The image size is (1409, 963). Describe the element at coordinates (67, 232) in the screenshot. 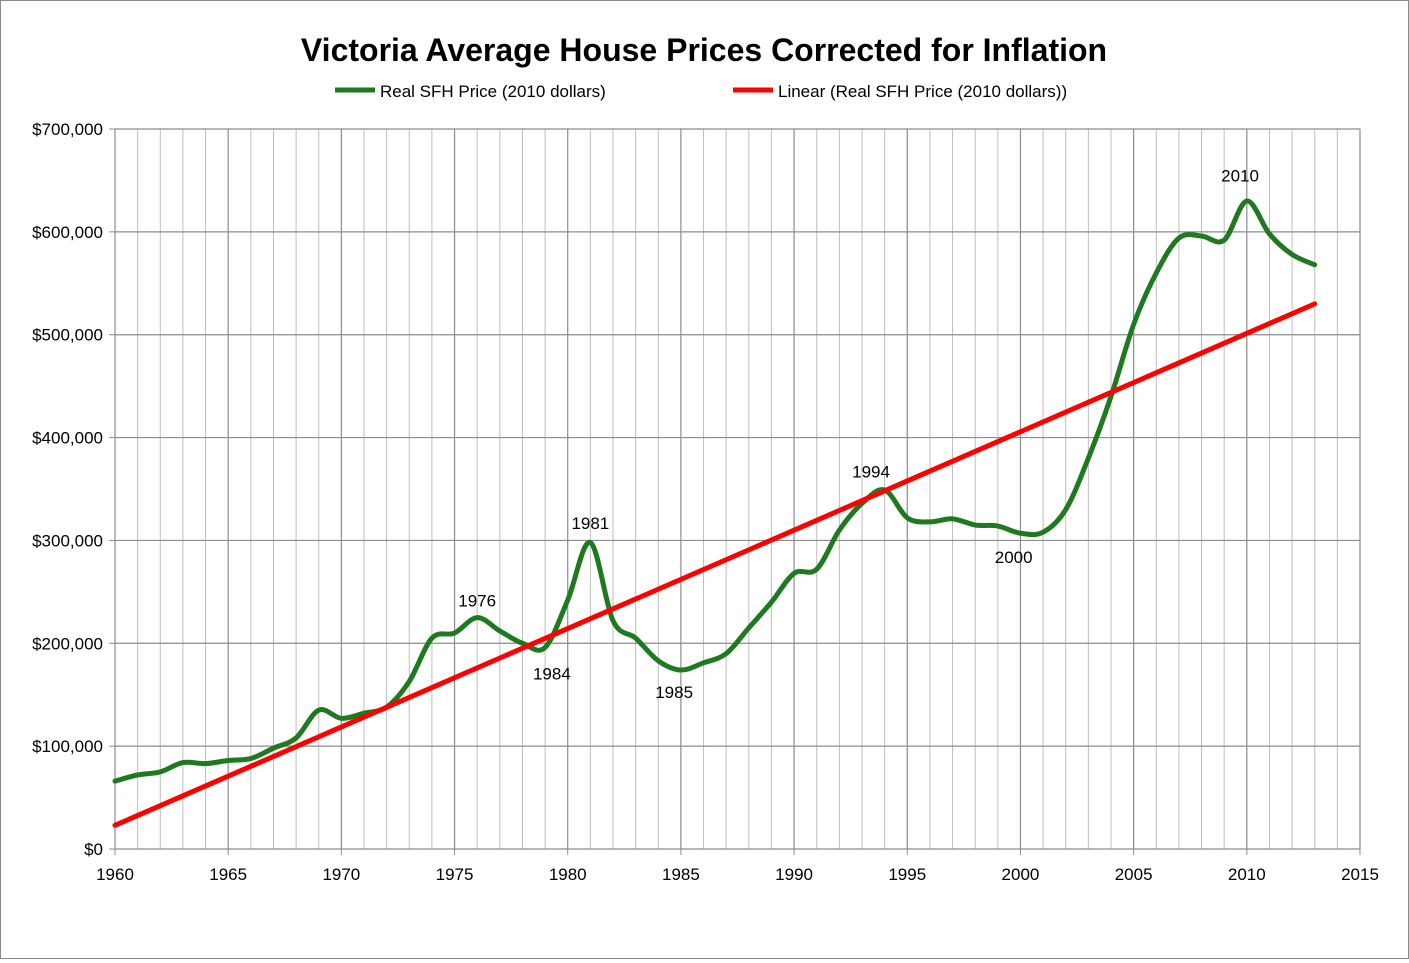

I see `y-tick-label: $600,000` at that location.